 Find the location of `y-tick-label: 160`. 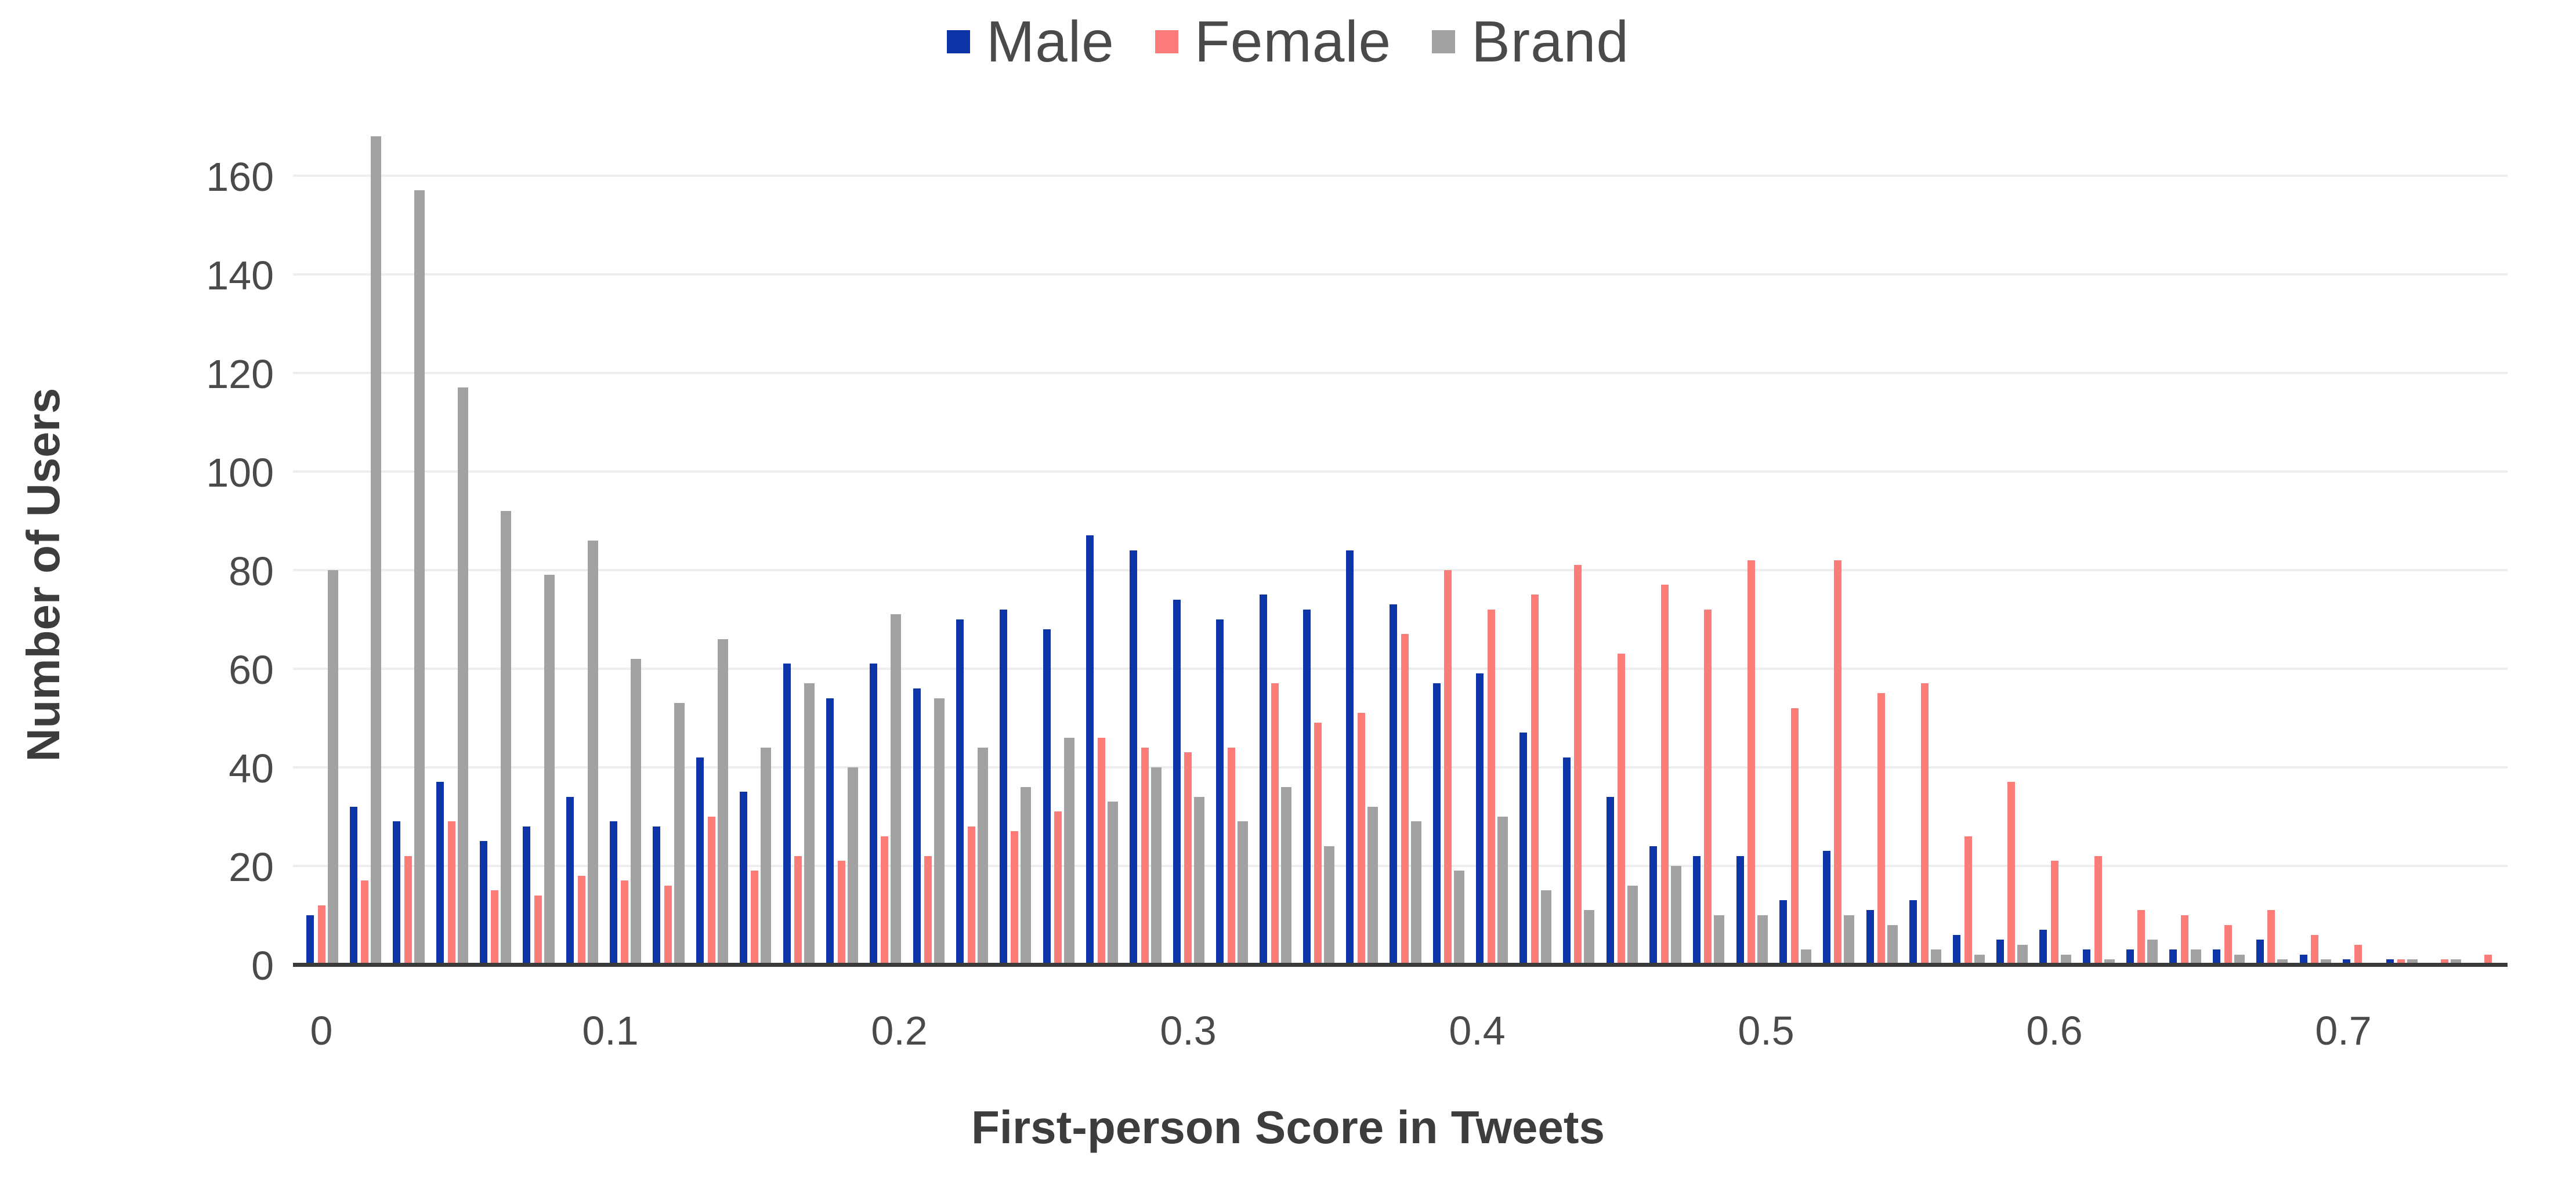

y-tick-label: 160 is located at coordinates (240, 177).